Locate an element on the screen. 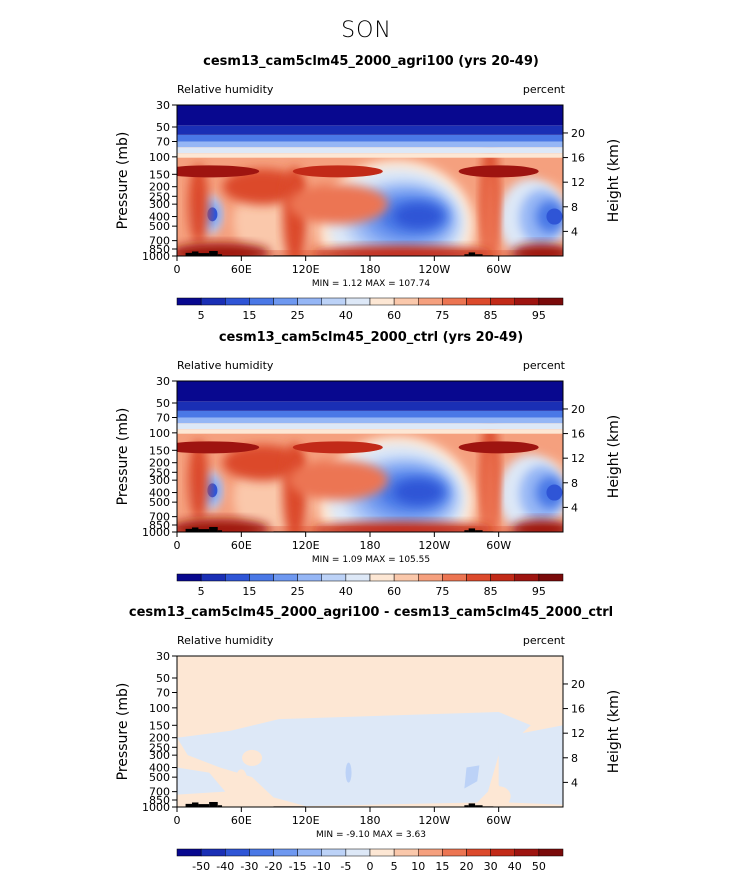 The image size is (733, 872). colorbar-label: -5 is located at coordinates (345, 866).